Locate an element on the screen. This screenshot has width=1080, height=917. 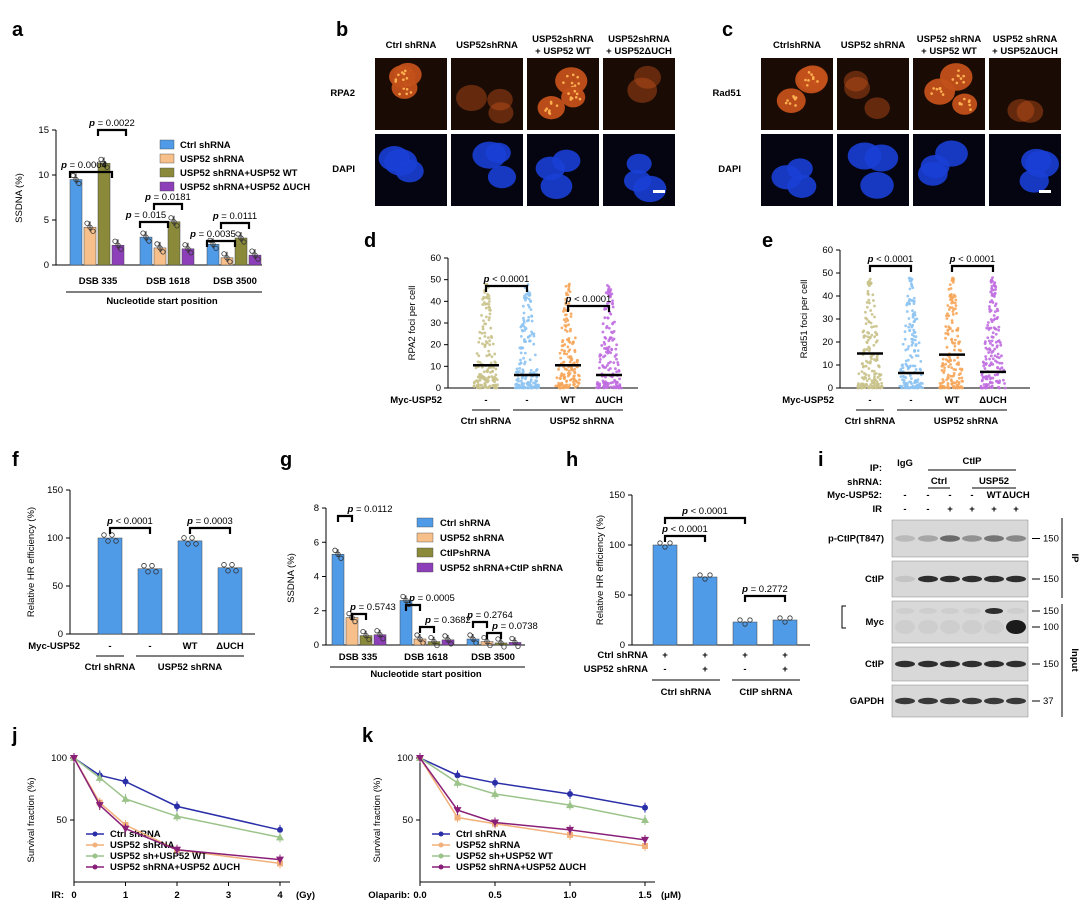
panel-f-bar is located at coordinates (150, 601).